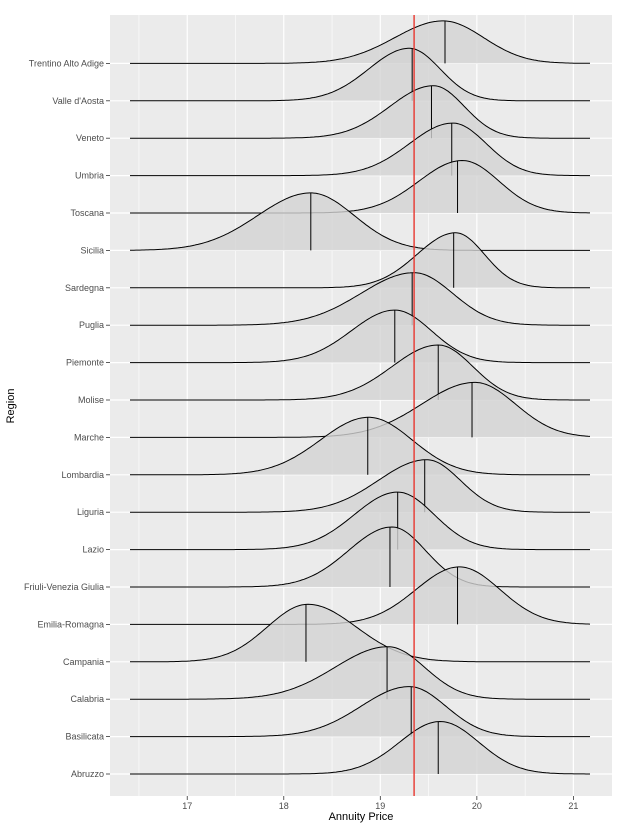 The height and width of the screenshot is (830, 620). Describe the element at coordinates (84, 288) in the screenshot. I see `y-tick-label: Sardegna` at that location.